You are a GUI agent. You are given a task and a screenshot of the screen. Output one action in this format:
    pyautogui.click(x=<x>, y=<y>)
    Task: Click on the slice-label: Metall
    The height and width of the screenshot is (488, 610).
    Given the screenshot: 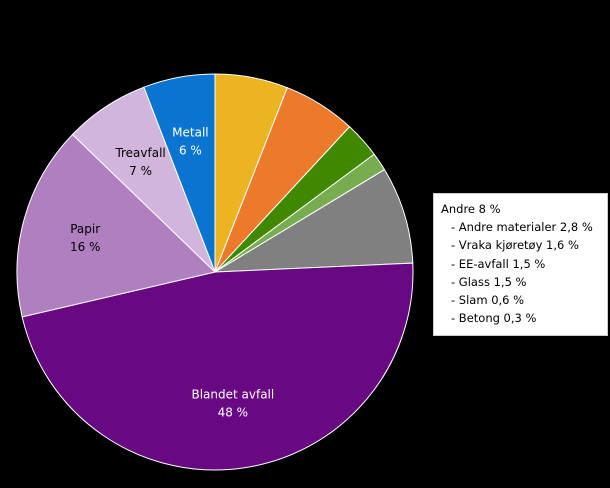 What is the action you would take?
    pyautogui.click(x=190, y=133)
    